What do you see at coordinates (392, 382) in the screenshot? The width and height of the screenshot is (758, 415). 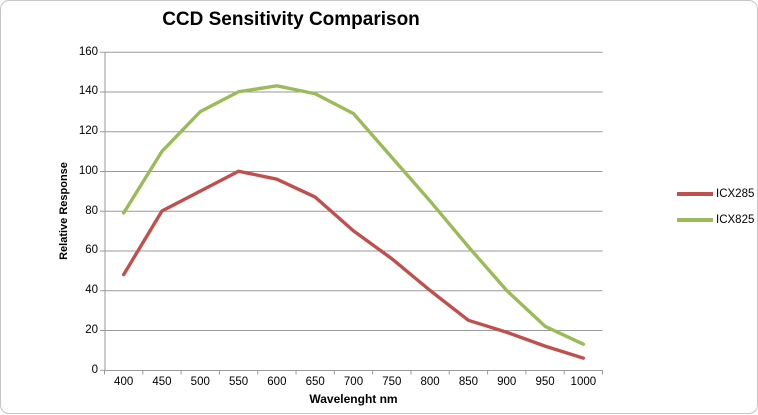 I see `x-tick-label-750: 750` at bounding box center [392, 382].